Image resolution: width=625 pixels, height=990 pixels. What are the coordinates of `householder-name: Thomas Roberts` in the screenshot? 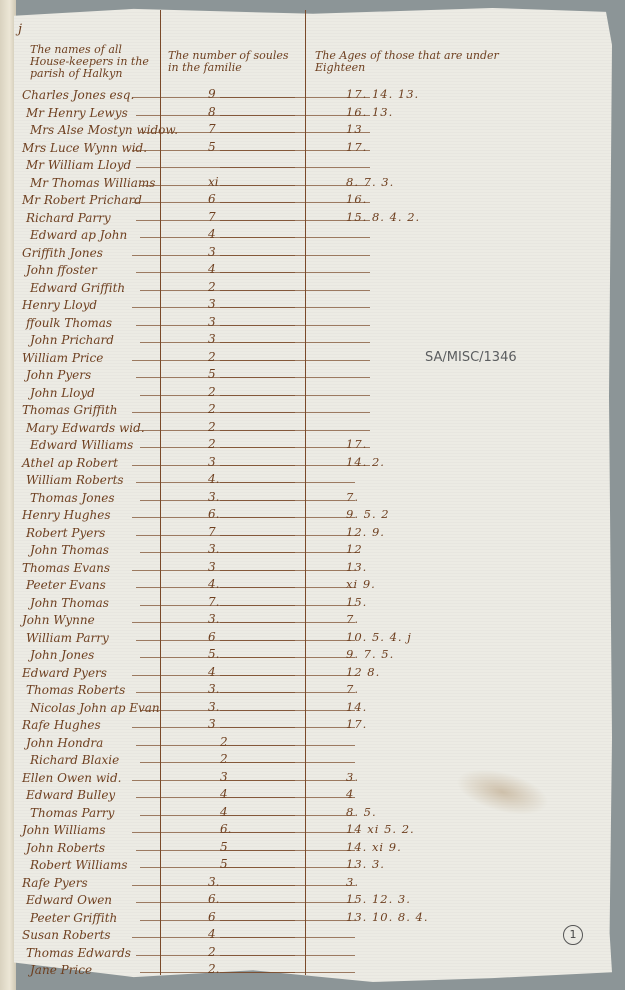 It's located at (76, 690).